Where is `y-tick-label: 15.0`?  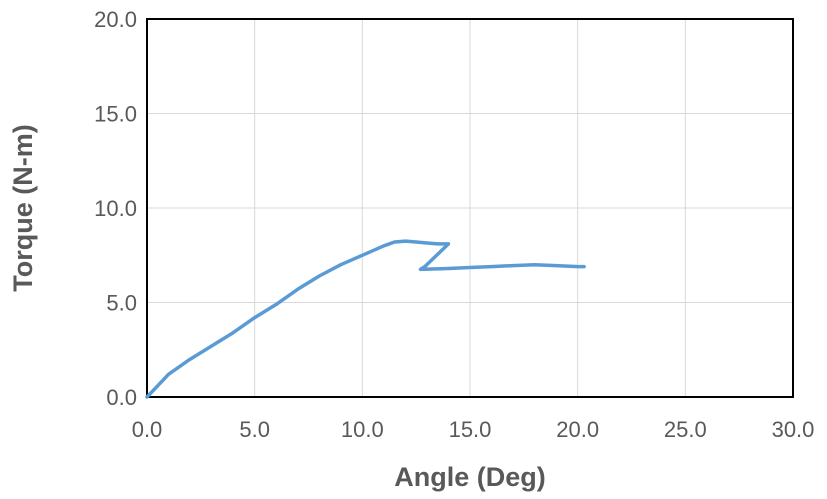
y-tick-label: 15.0 is located at coordinates (115, 114).